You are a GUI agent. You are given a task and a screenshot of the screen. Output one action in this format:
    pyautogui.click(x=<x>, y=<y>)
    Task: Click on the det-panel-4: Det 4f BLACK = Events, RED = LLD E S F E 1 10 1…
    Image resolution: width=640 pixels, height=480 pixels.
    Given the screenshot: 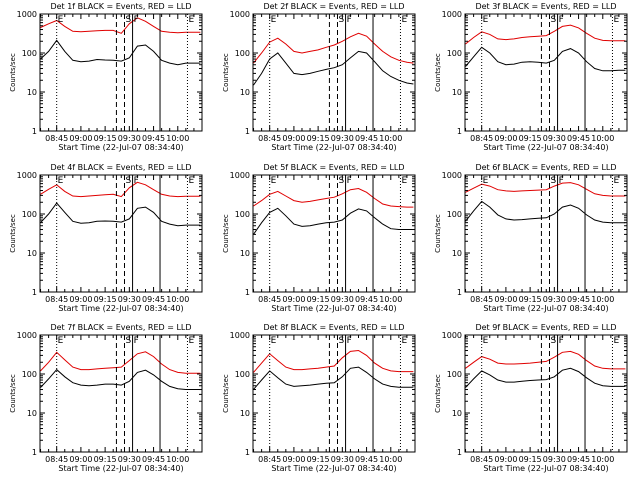 What is the action you would take?
    pyautogui.click(x=106, y=238)
    